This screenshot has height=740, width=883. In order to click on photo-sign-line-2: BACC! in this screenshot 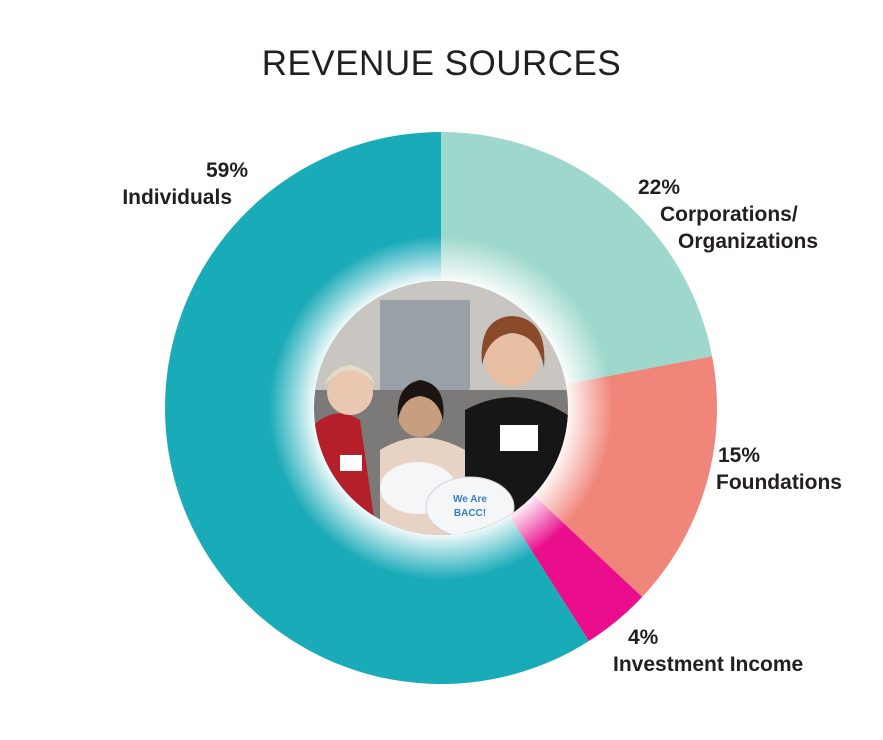, I will do `click(470, 513)`.